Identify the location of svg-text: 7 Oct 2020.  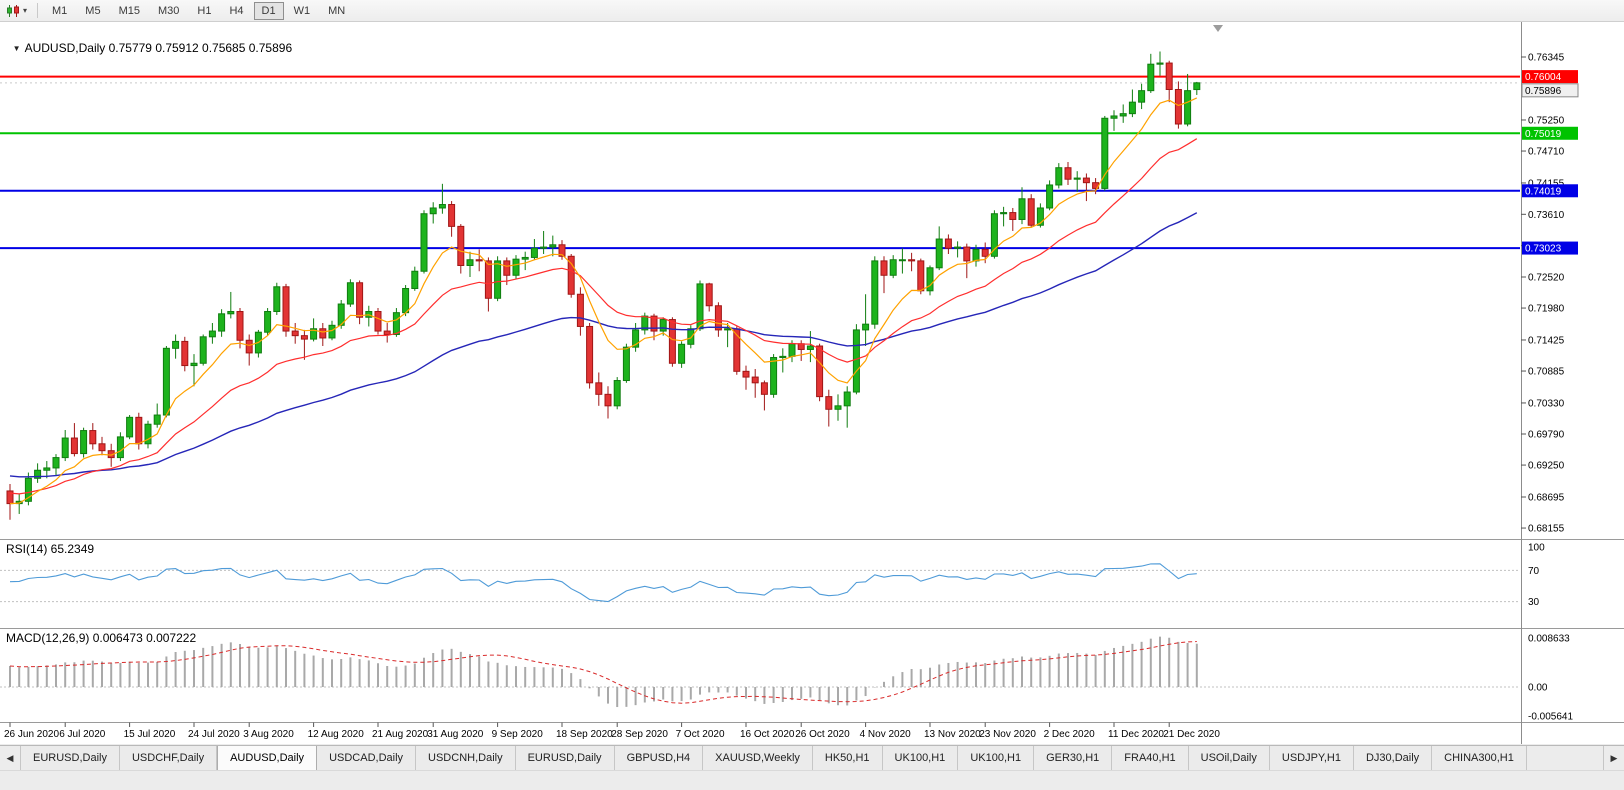
(700, 734).